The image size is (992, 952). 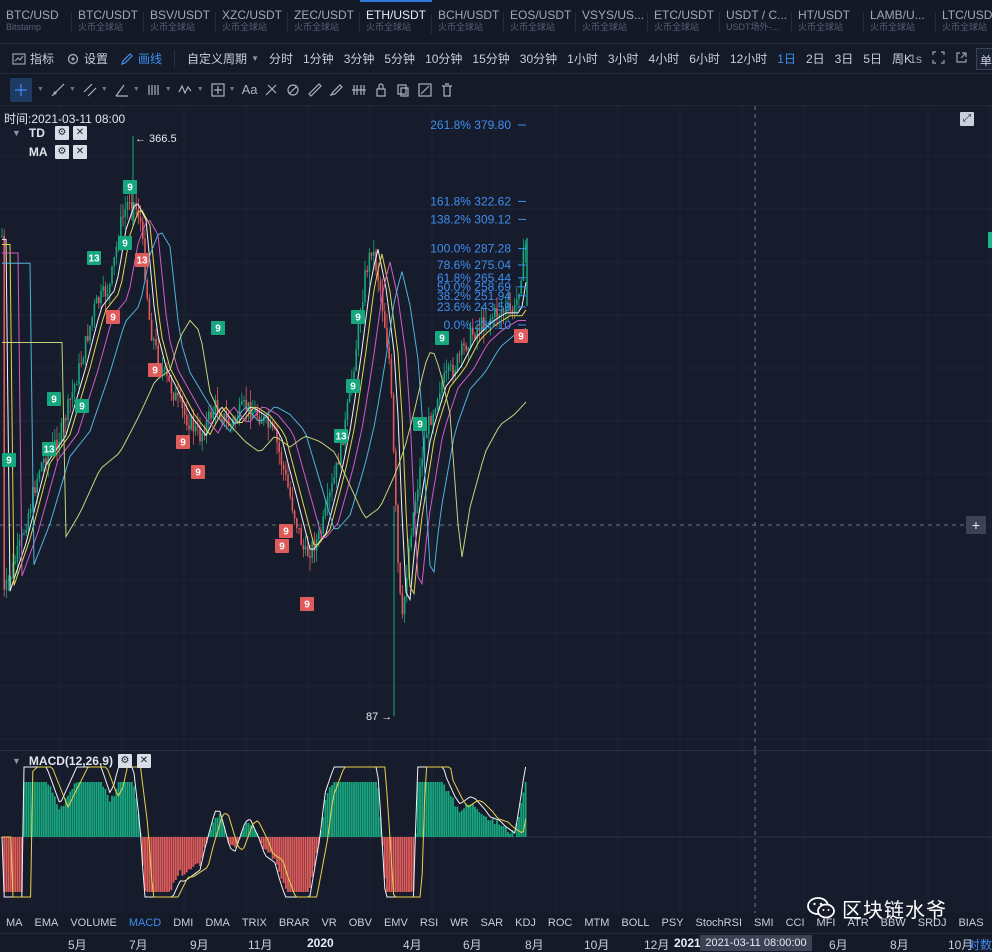 What do you see at coordinates (976, 525) in the screenshot?
I see `add-order-plus-button: +` at bounding box center [976, 525].